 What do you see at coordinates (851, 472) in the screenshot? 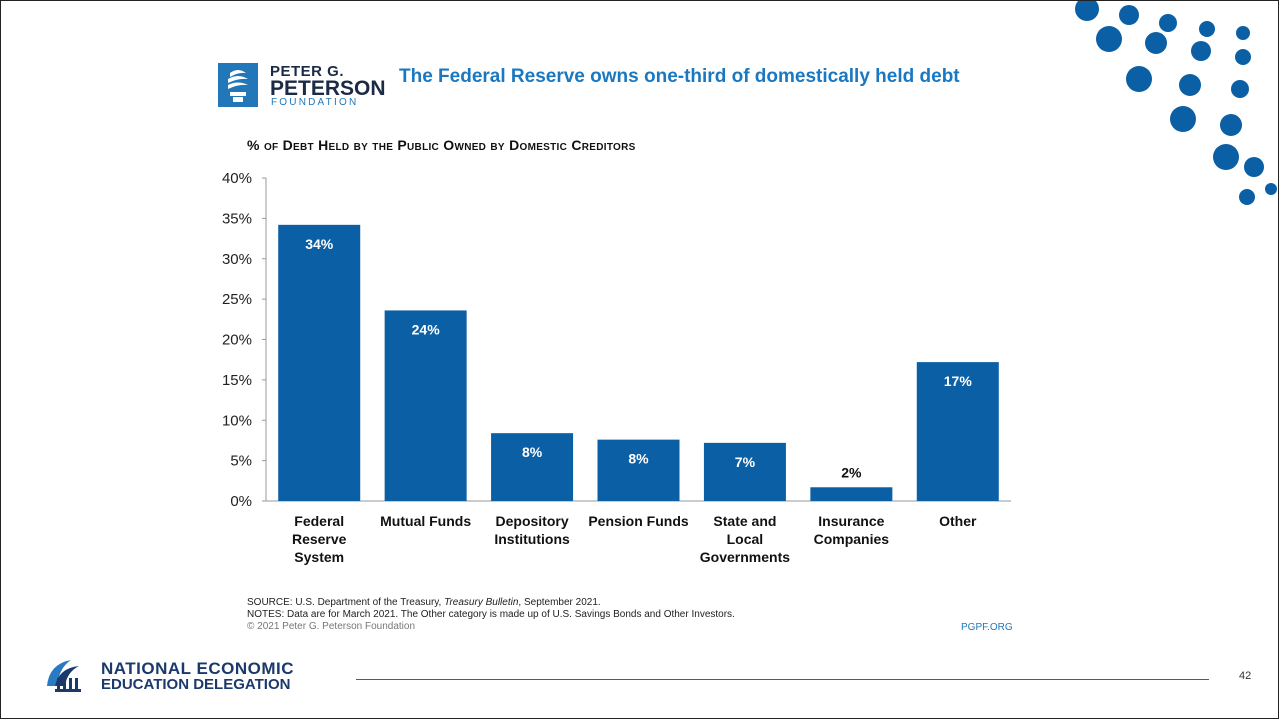
I see `bar-value-label: 2%` at bounding box center [851, 472].